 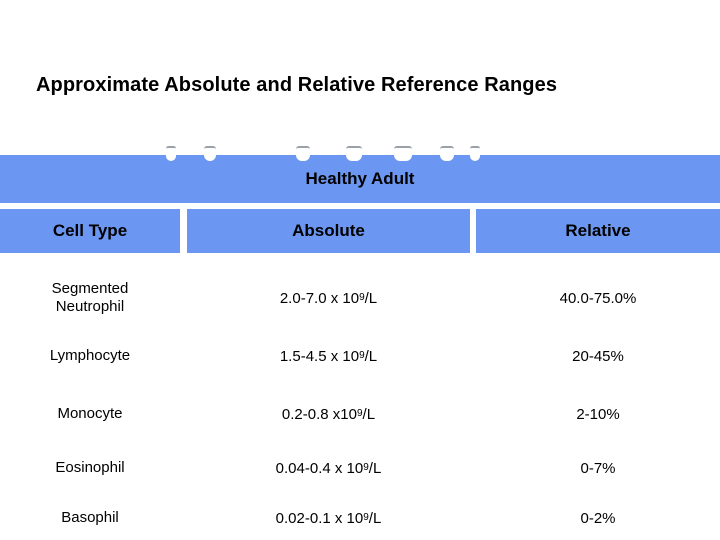 I want to click on absolute-value: 0.04-0.4 x 10 9/L, so click(x=328, y=468).